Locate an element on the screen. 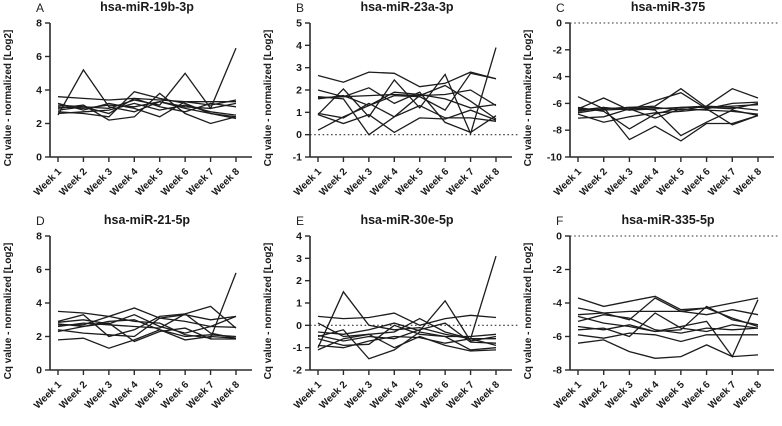  panel-header: C hsa-miR-375 is located at coordinates (651, 8).